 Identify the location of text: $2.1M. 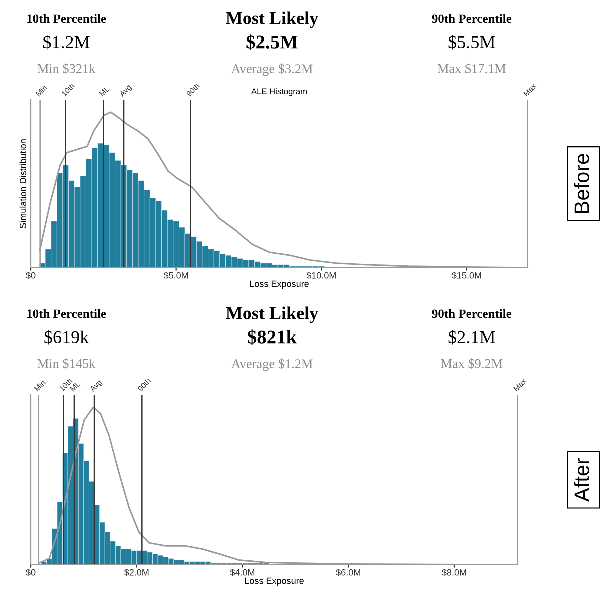
(472, 337).